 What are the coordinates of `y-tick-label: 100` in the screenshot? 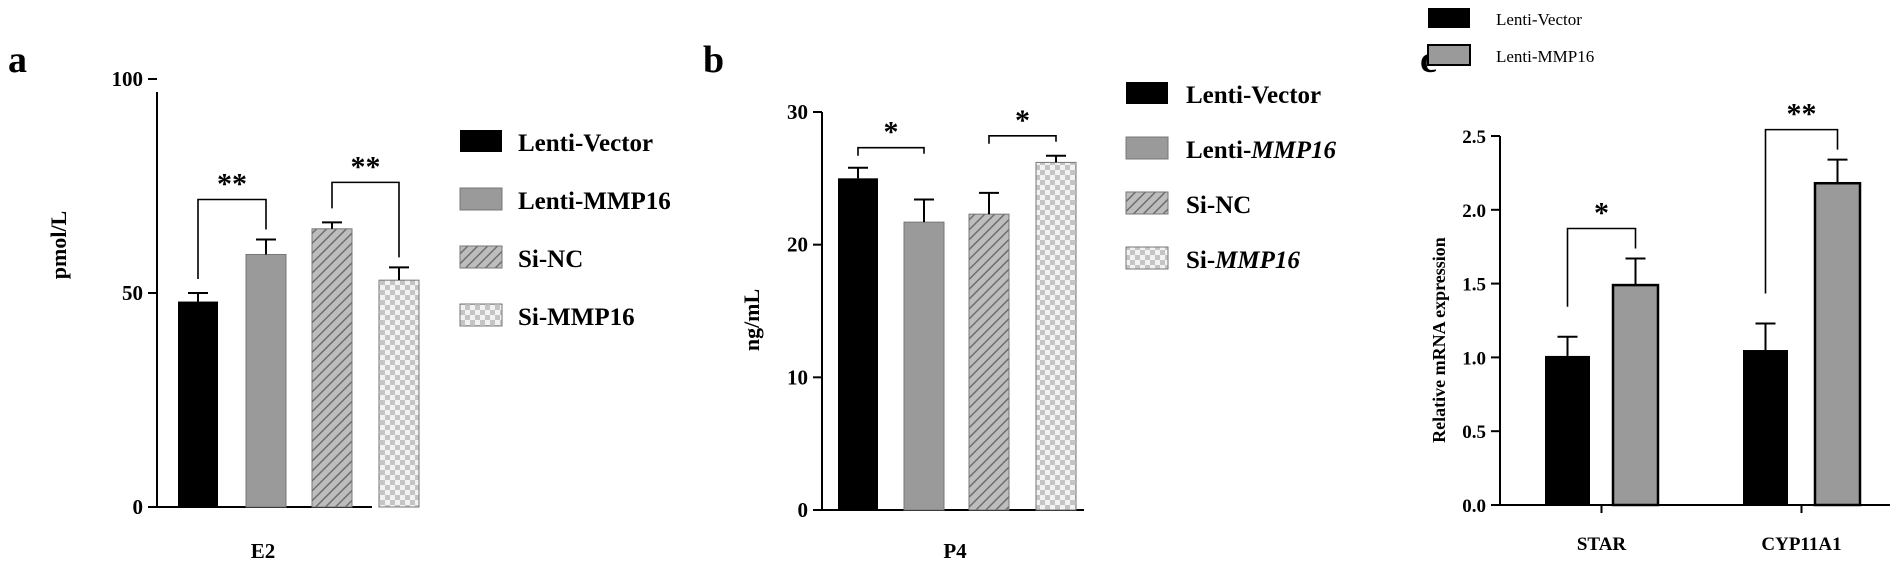 It's located at (128, 79).